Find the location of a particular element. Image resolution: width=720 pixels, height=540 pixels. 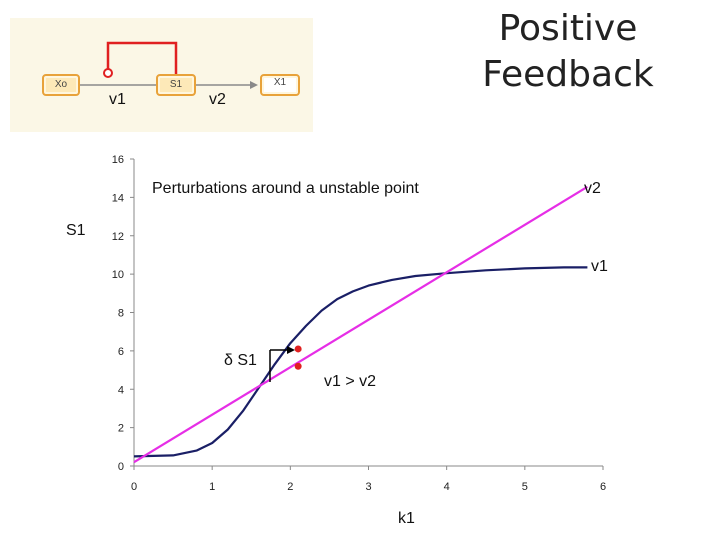

perturbation-arrowhead is located at coordinates (291, 350).